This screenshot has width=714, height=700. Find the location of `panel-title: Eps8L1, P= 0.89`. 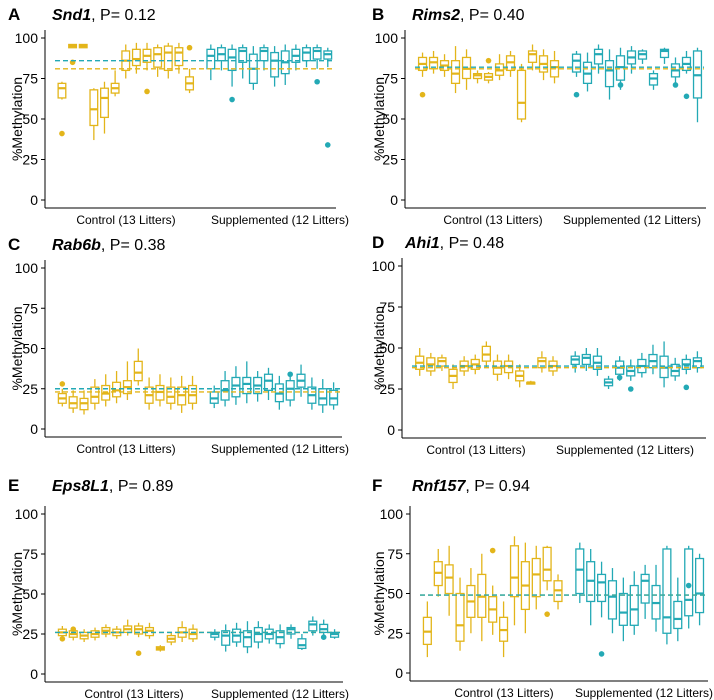

panel-title: Eps8L1, P= 0.89 is located at coordinates (113, 486).